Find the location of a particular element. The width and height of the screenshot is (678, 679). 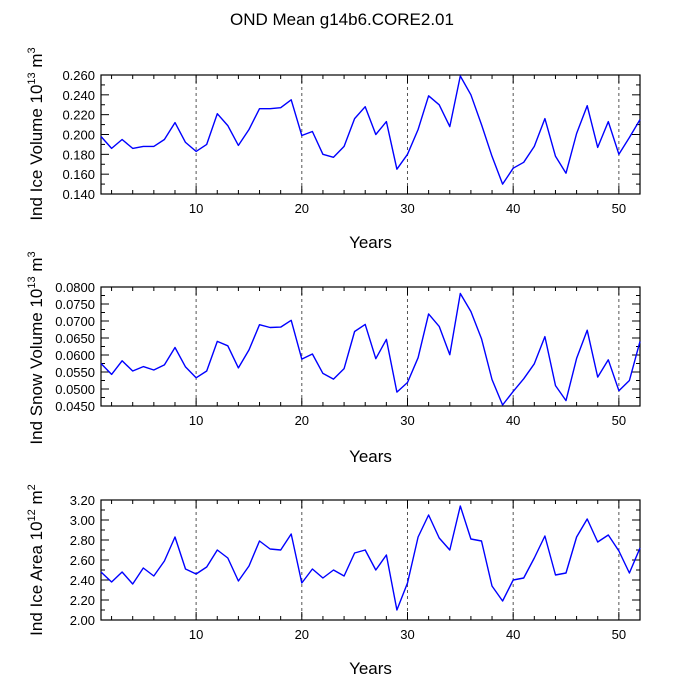

y-tick-label: 0.0700 is located at coordinates (75, 321).